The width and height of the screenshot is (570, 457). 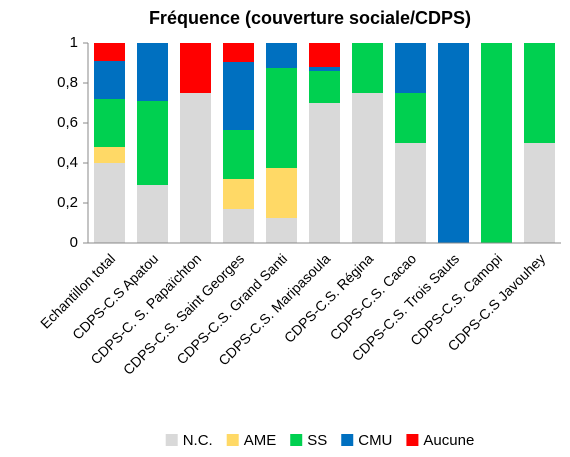 I want to click on y-tick-label: 0,2, so click(x=67, y=202).